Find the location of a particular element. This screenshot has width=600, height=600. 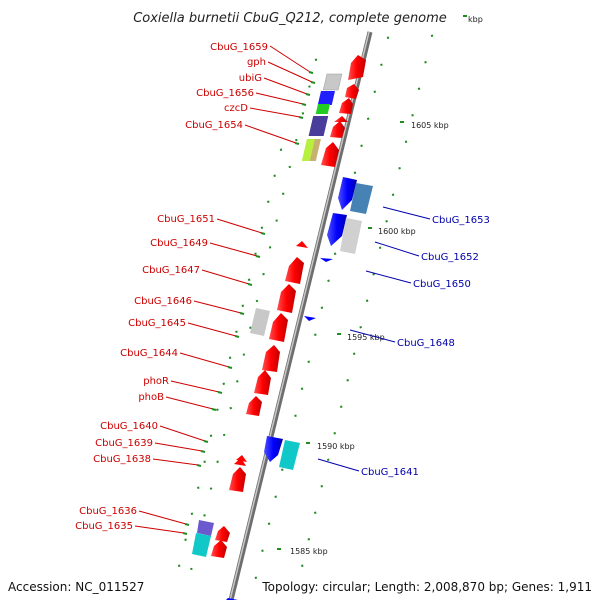

gene-label-czcd: czcD is located at coordinates (236, 108).